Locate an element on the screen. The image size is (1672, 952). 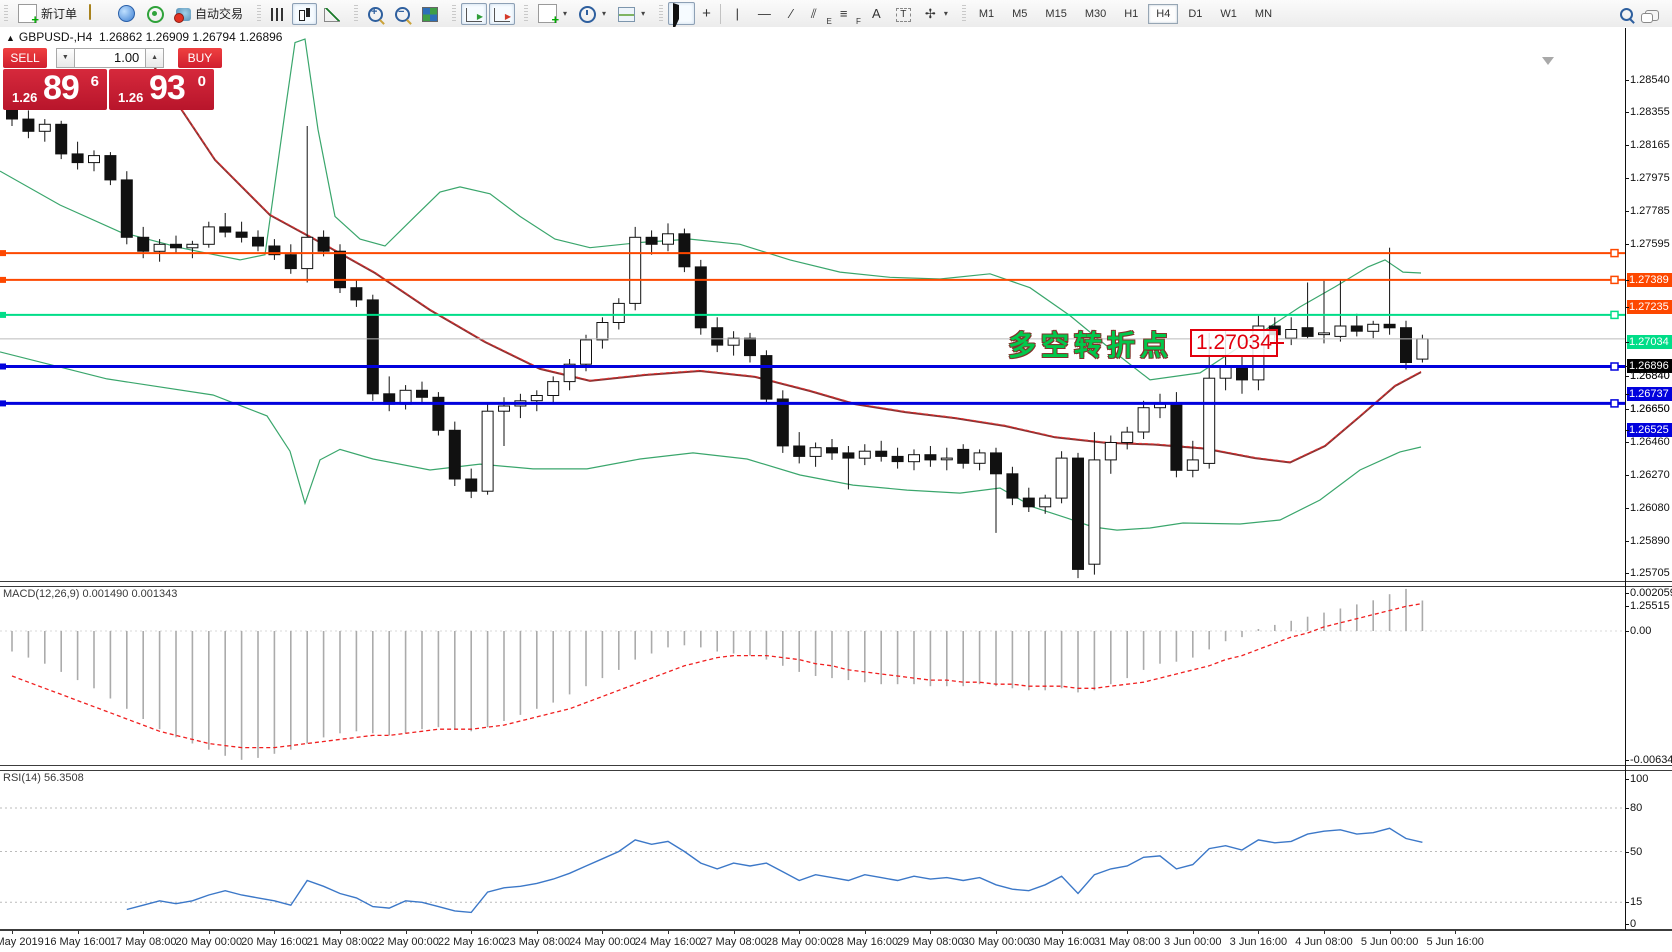
sell-price-box: 1.26 89 6 is located at coordinates (55, 89).